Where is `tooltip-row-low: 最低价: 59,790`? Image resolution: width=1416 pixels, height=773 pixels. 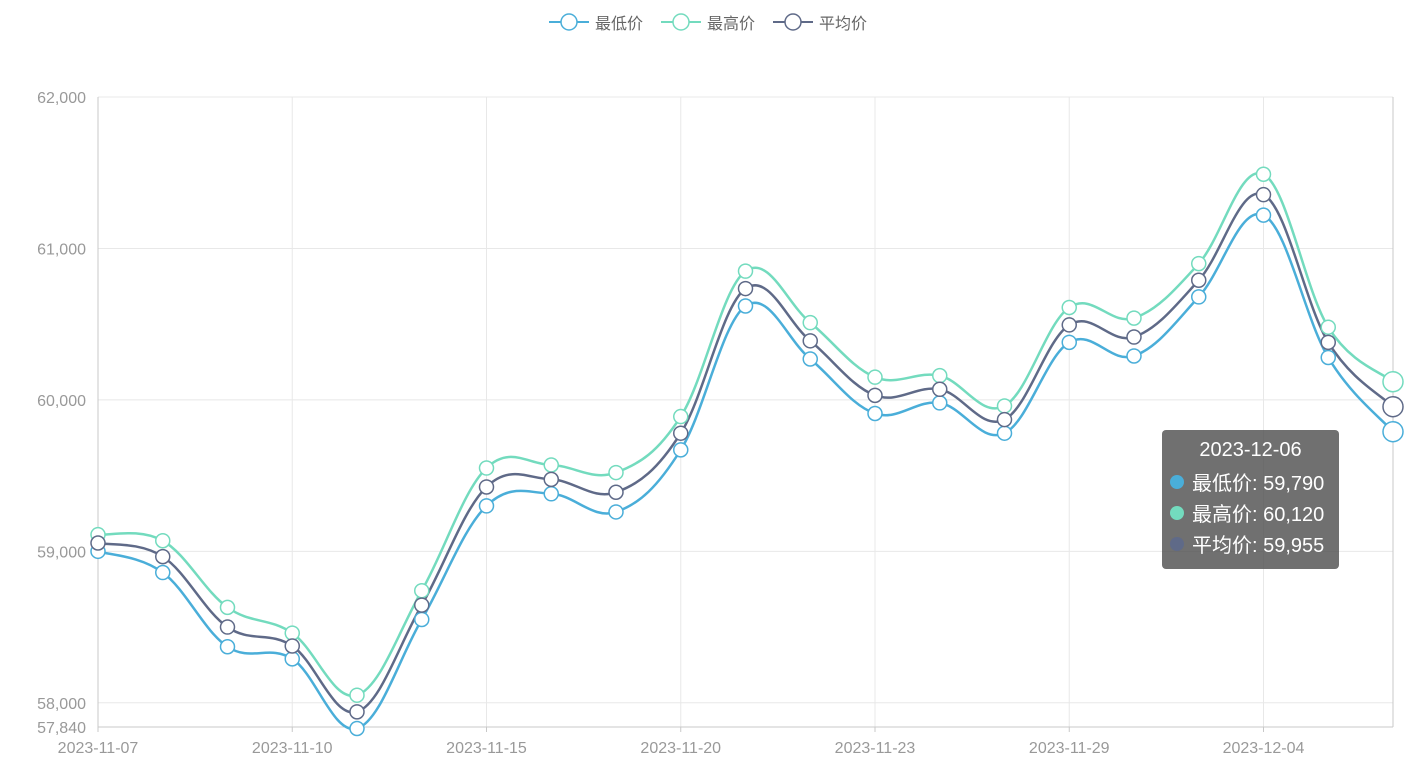
tooltip-row-low: 最低价: 59,790 is located at coordinates (1254, 481).